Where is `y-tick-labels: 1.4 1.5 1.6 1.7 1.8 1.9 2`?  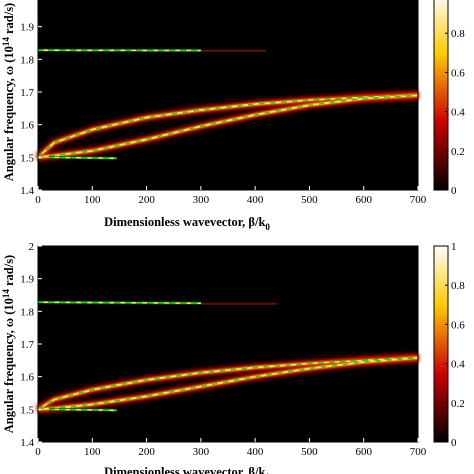 y-tick-labels: 1.4 1.5 1.6 1.7 1.8 1.9 2 is located at coordinates (31, 345).